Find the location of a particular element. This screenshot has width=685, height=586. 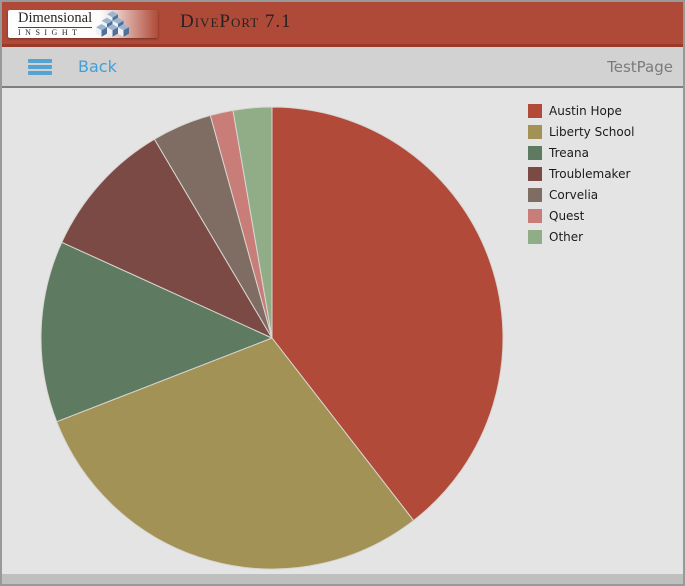

cubes-logo-icon is located at coordinates (113, 24).